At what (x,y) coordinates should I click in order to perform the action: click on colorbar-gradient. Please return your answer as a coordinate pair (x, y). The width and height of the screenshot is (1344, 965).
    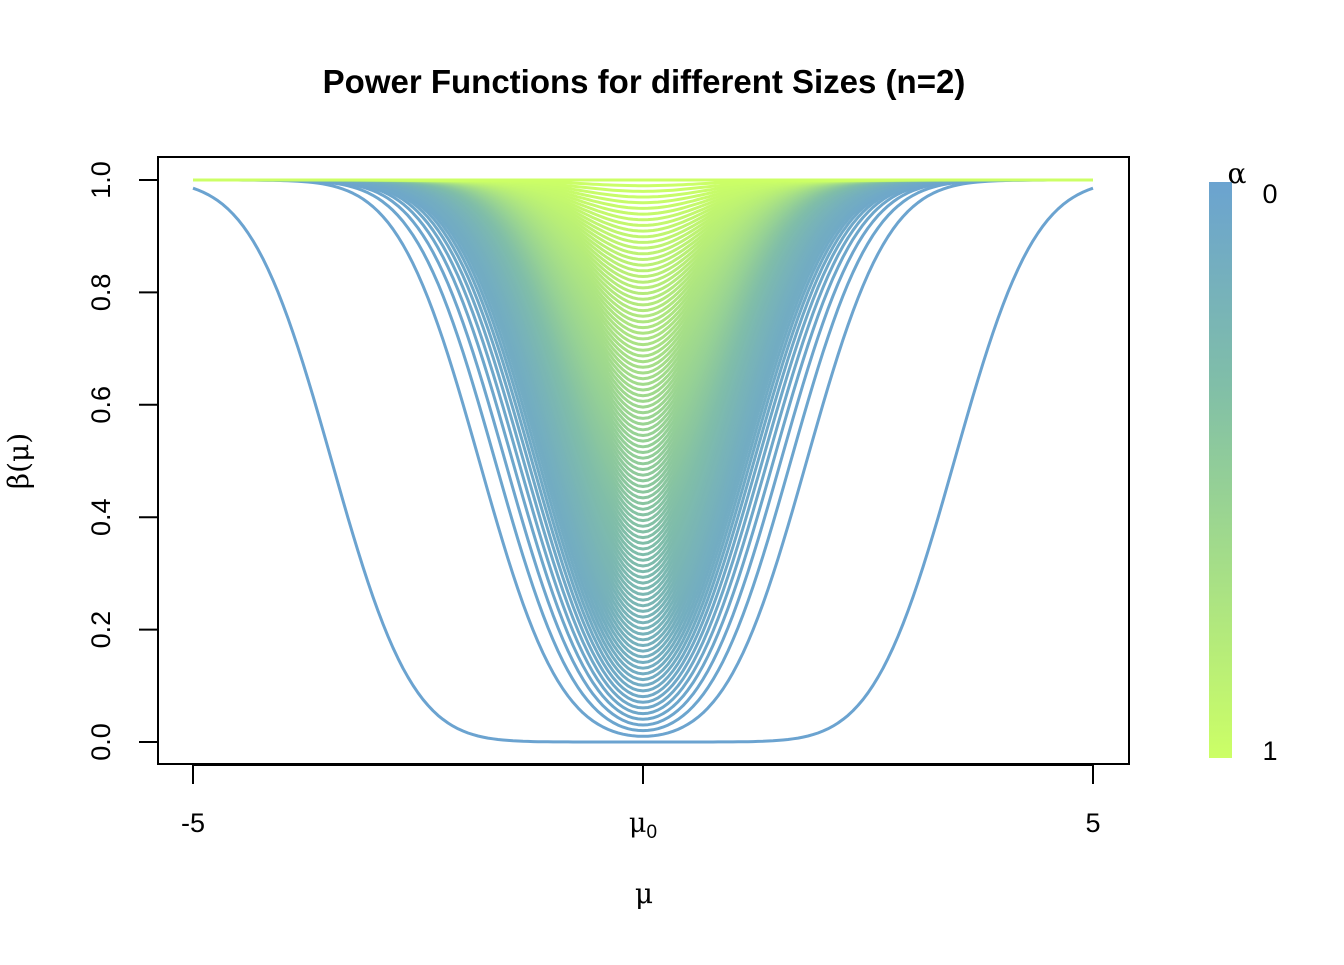
    Looking at the image, I should click on (1220, 470).